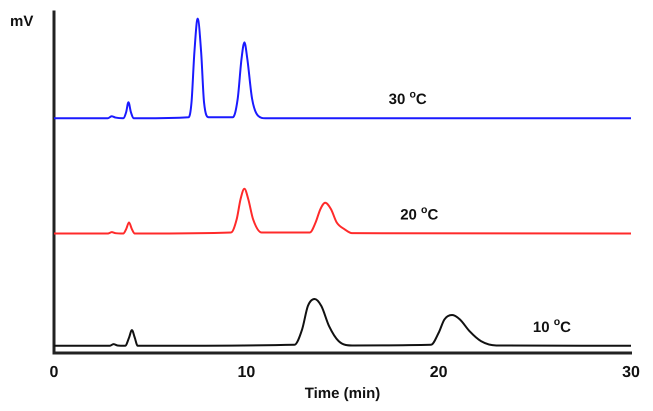  What do you see at coordinates (439, 372) in the screenshot?
I see `x-tick-label: 20` at bounding box center [439, 372].